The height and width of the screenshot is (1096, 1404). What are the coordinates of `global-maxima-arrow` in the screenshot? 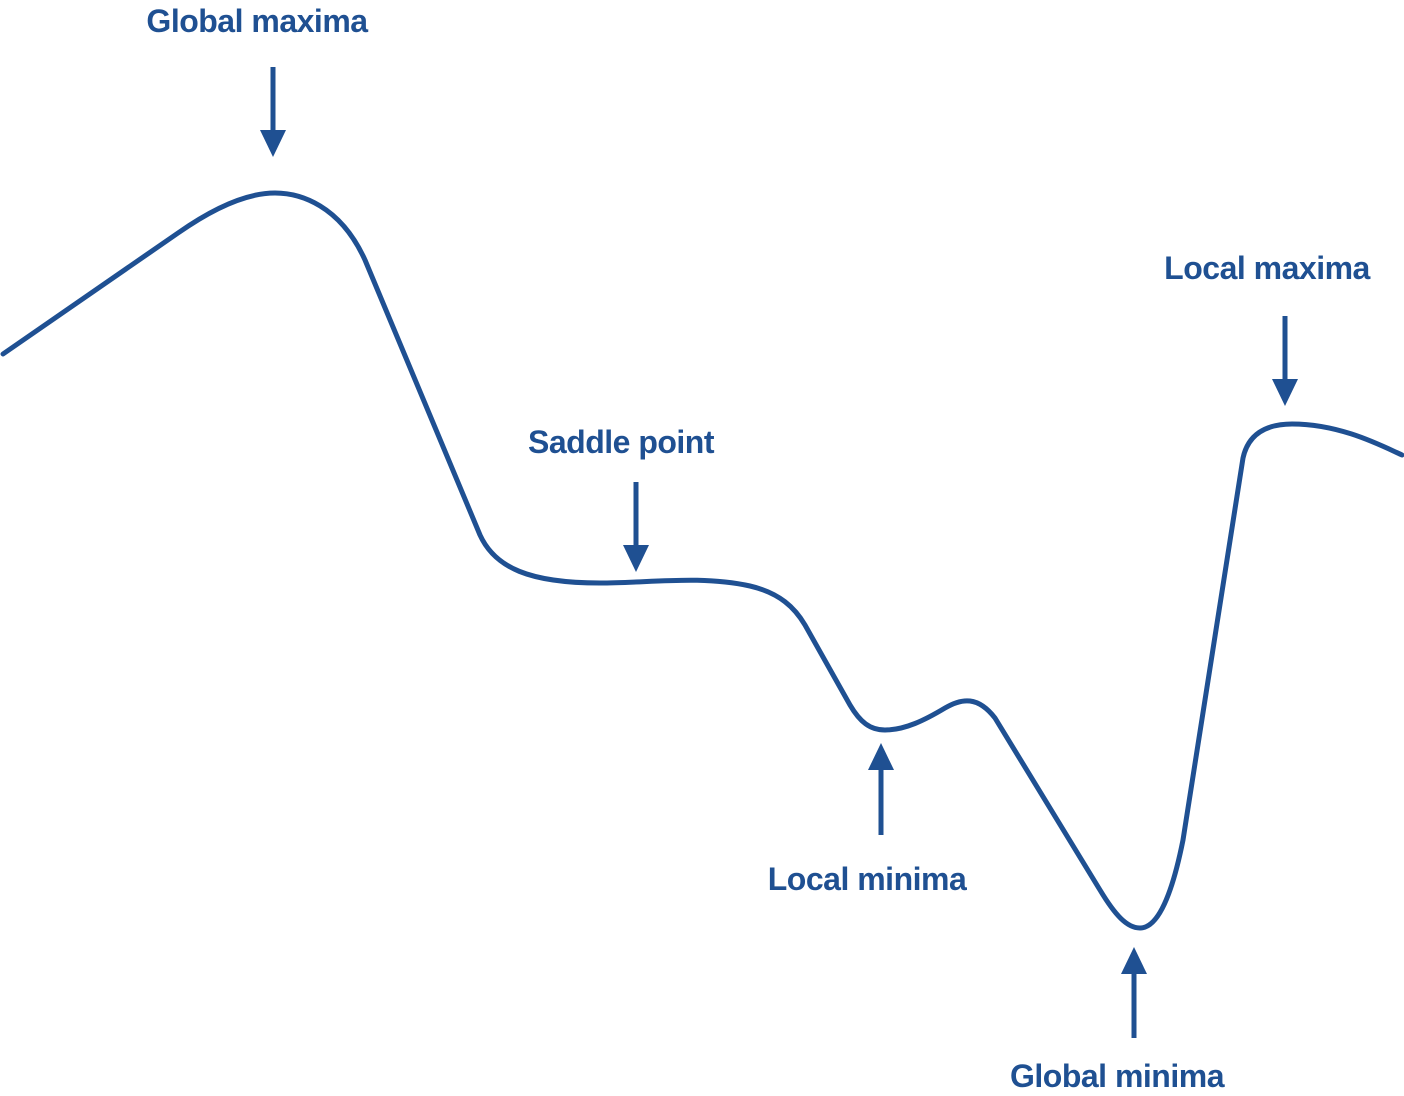 It's located at (273, 112).